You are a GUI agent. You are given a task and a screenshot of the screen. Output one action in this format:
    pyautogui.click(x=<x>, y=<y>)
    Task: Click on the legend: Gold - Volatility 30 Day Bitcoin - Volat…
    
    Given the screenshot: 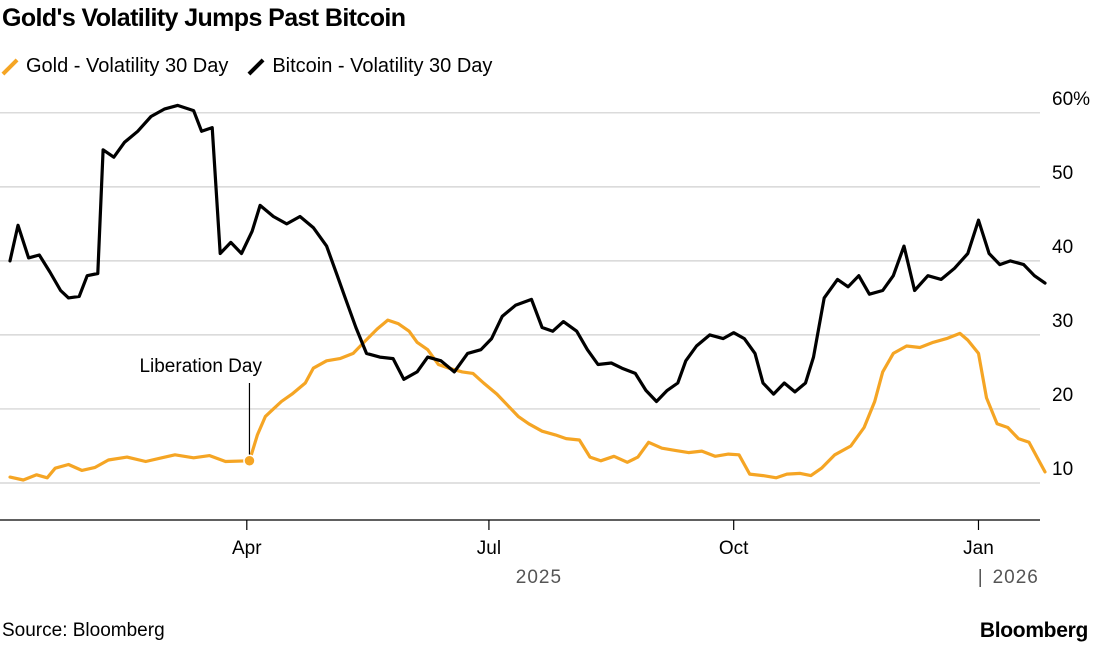 What is the action you would take?
    pyautogui.click(x=257, y=66)
    